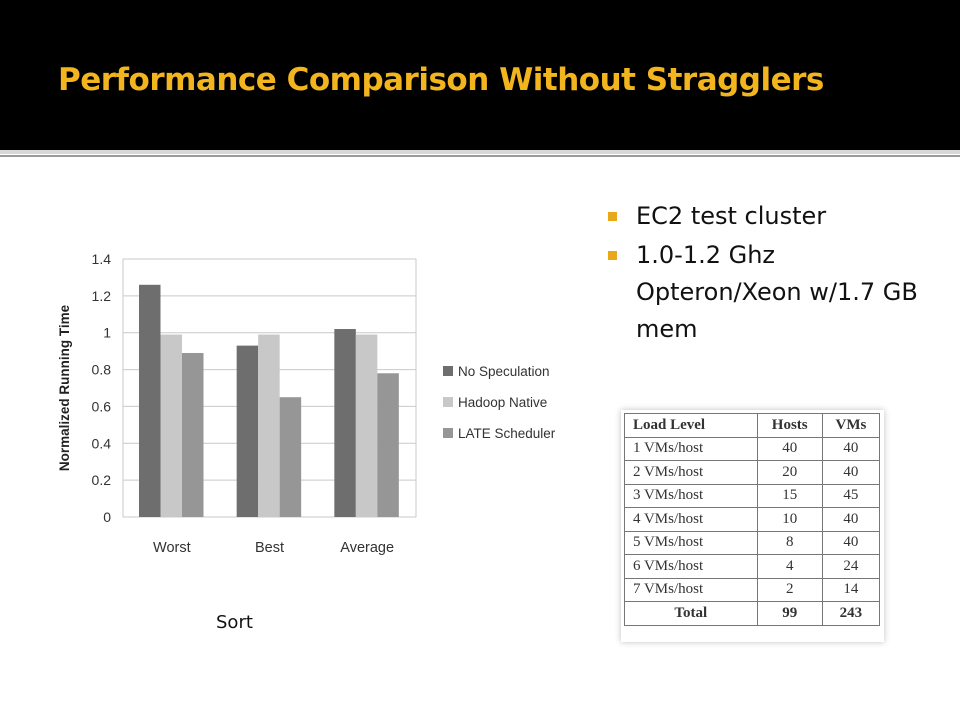 Image resolution: width=960 pixels, height=720 pixels. What do you see at coordinates (789, 495) in the screenshot?
I see `hosts-cell: 15` at bounding box center [789, 495].